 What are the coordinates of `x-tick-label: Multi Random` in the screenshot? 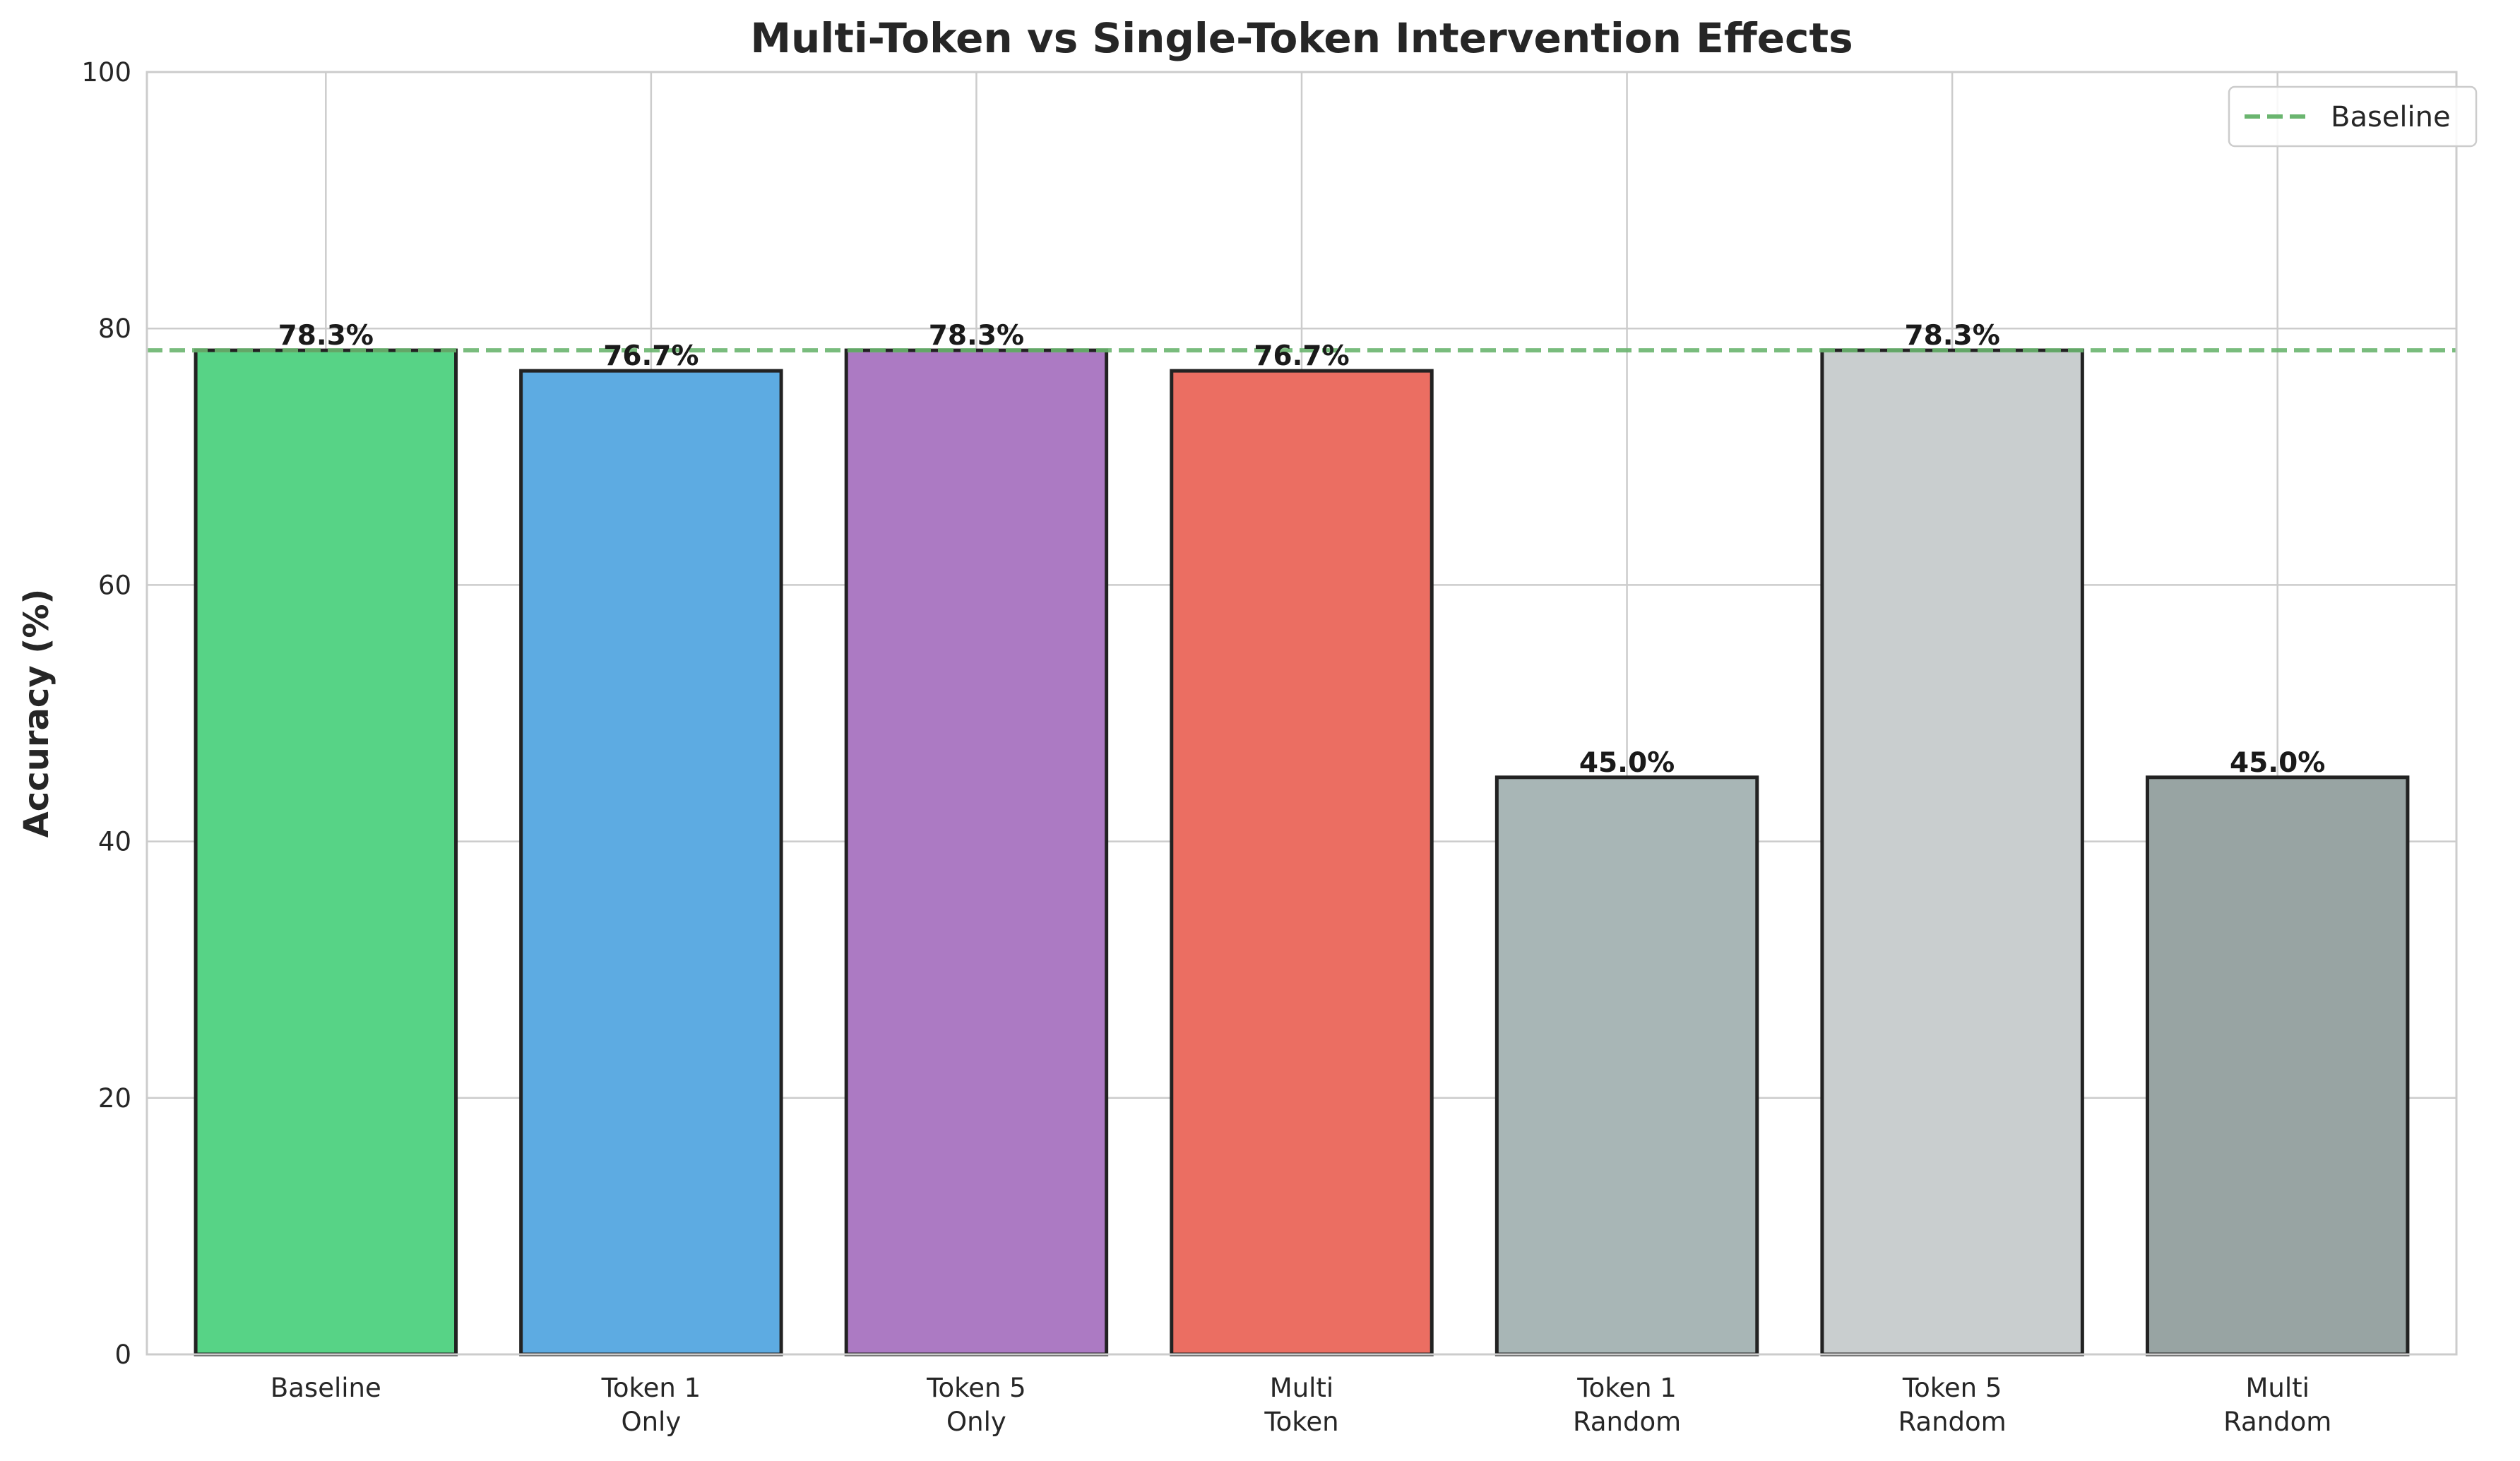 It's located at (2277, 1405).